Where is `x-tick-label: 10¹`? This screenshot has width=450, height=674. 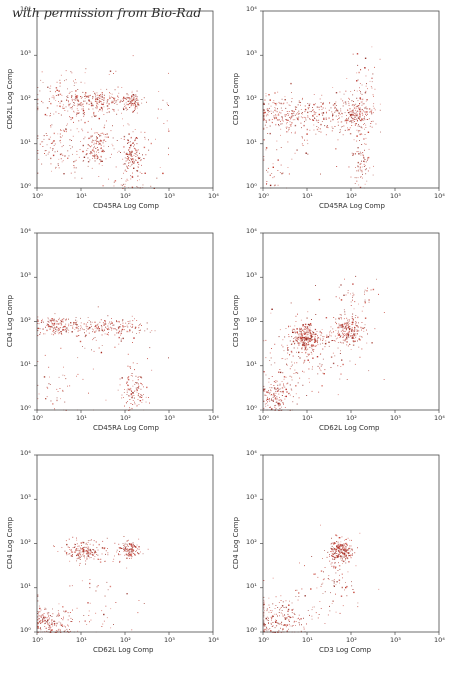 x-tick-label: 10¹ is located at coordinates (81, 196).